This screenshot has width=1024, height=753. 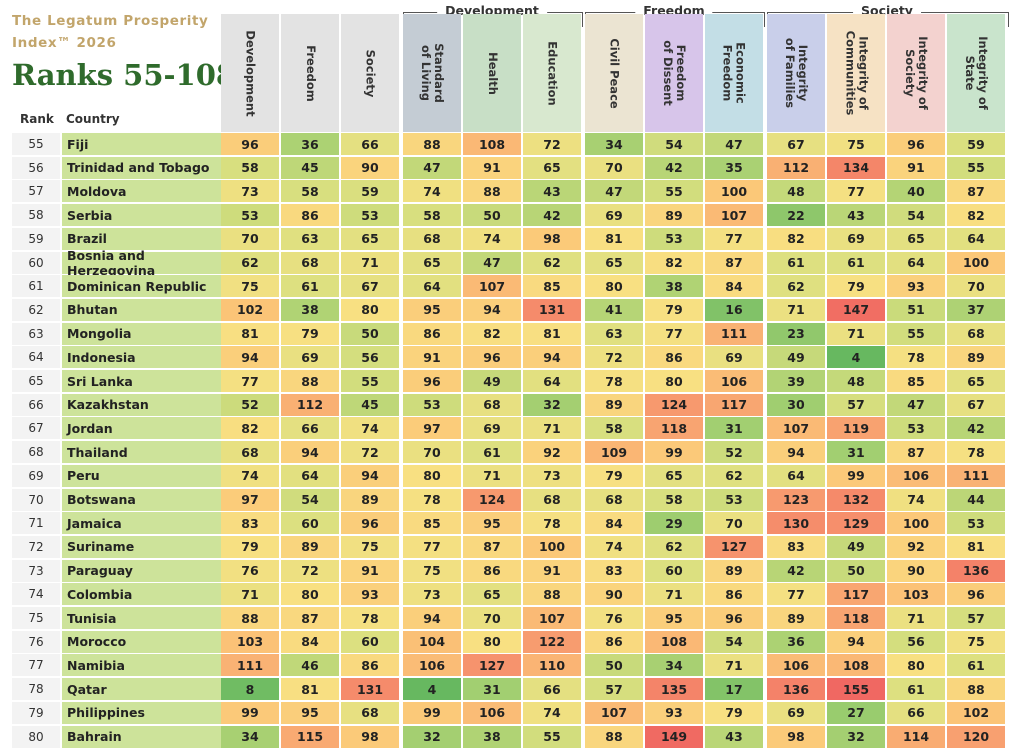 What do you see at coordinates (614, 309) in the screenshot?
I see `score-cell: 41` at bounding box center [614, 309].